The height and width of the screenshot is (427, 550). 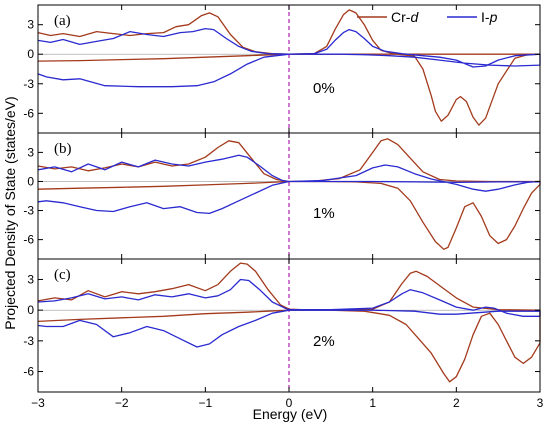 What do you see at coordinates (540, 403) in the screenshot?
I see `x-tick-label: 3` at bounding box center [540, 403].